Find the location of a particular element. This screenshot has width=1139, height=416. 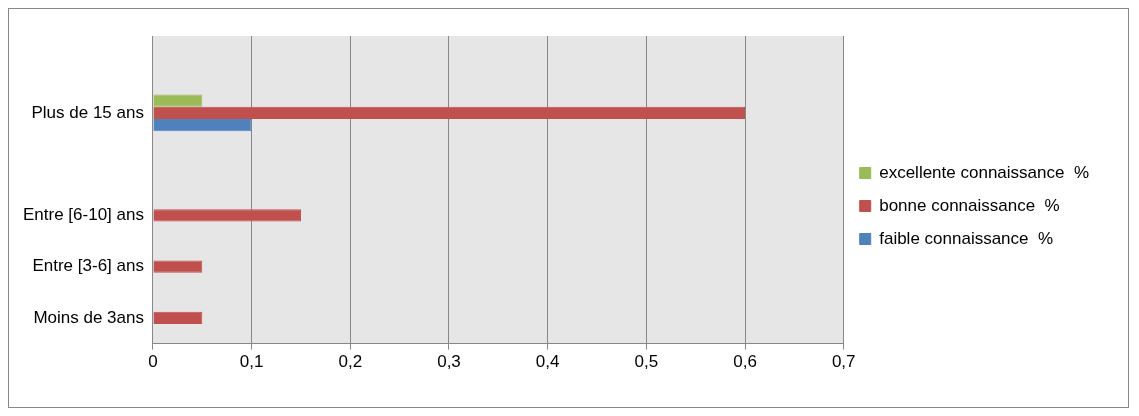

legend-label: excellente connaissance % is located at coordinates (984, 172).